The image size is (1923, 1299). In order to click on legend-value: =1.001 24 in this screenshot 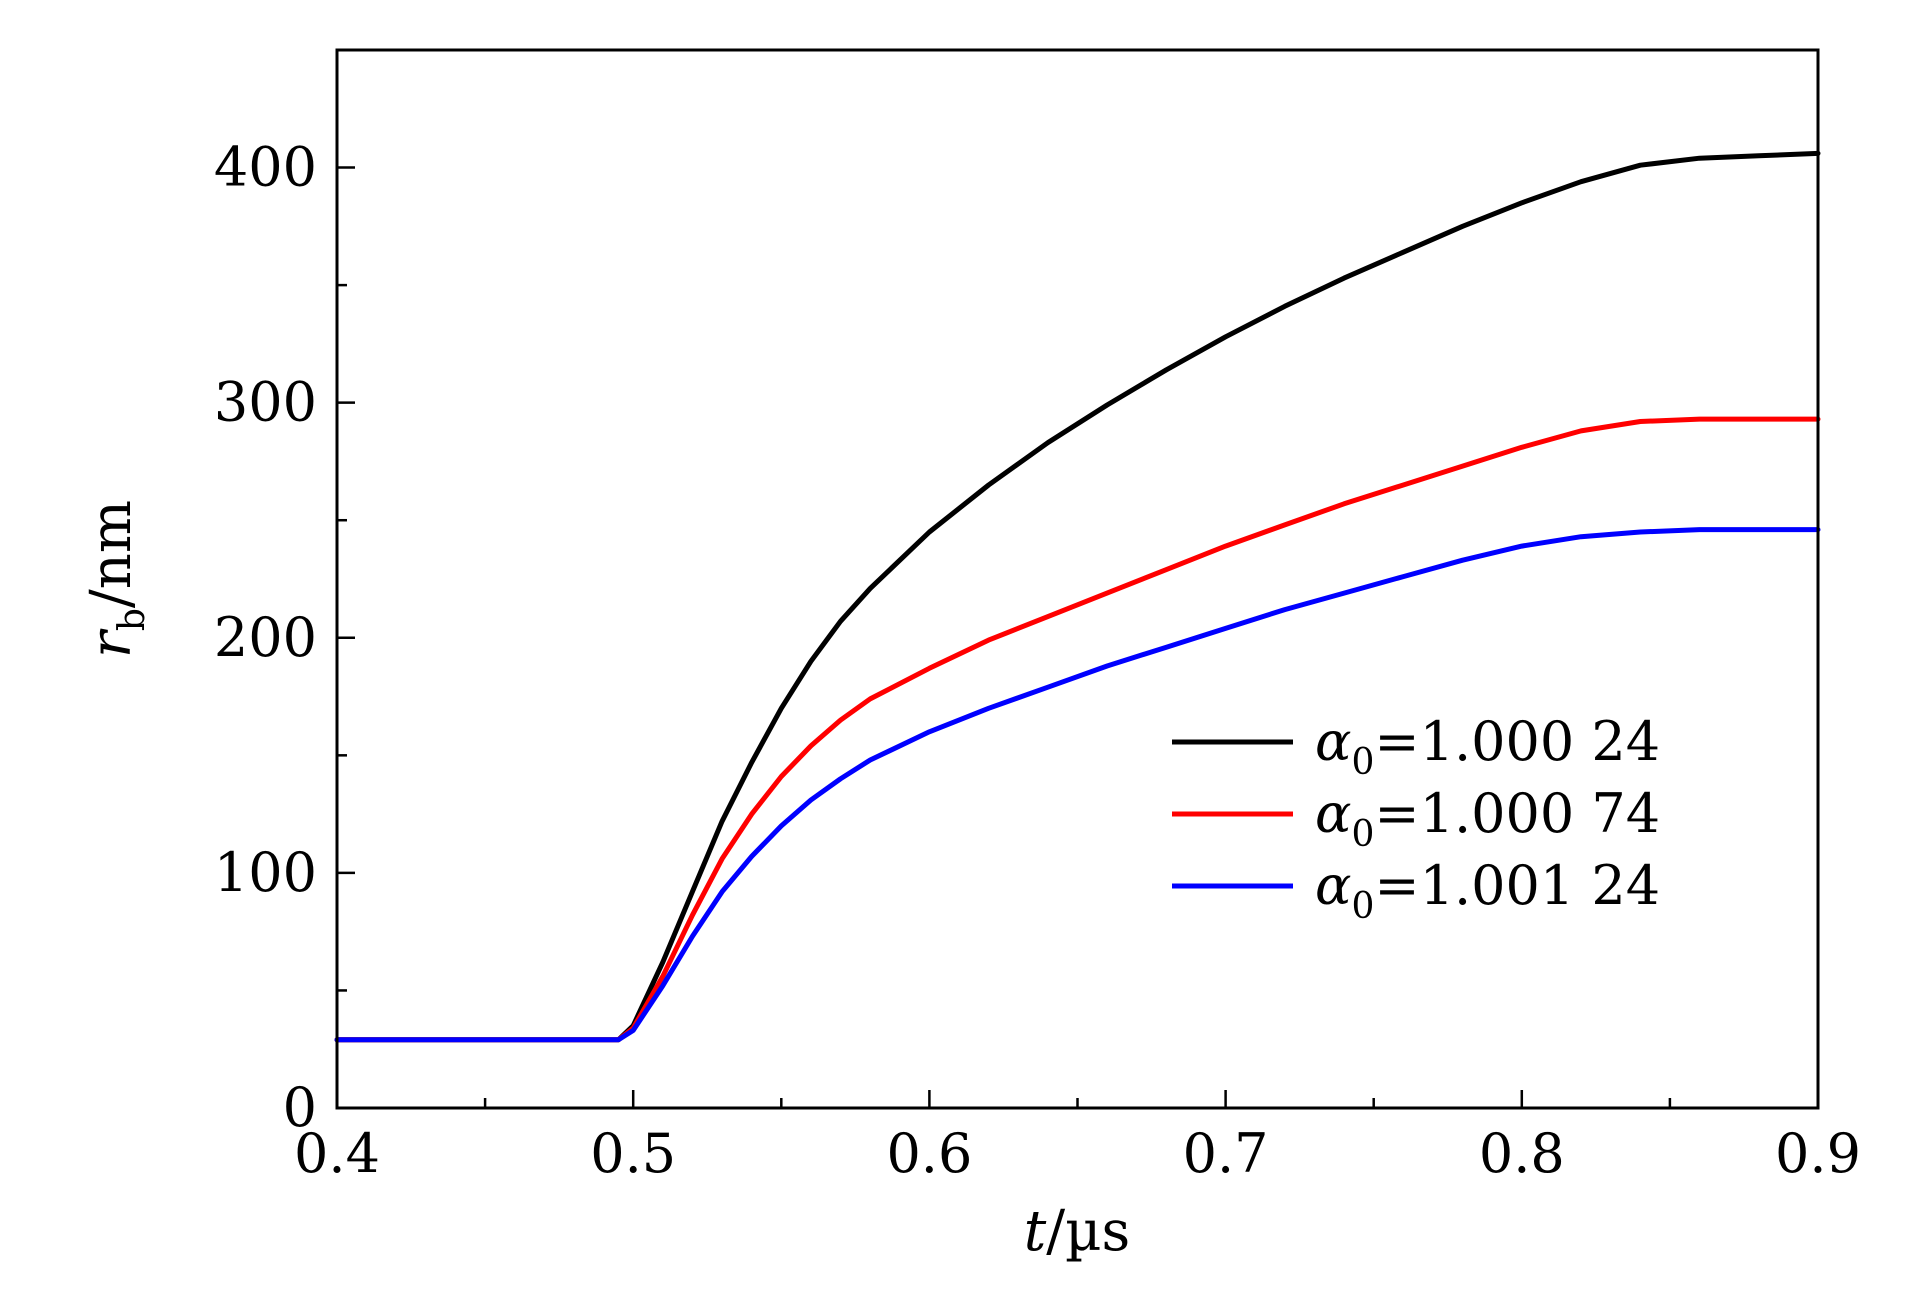, I will do `click(1517, 885)`.